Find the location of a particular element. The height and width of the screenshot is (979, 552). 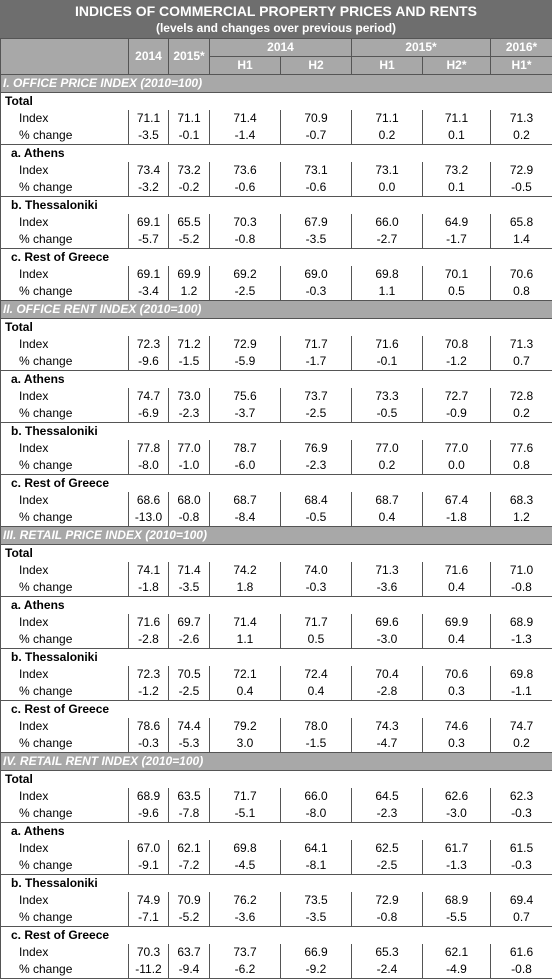

value-cell: -1.3 is located at coordinates (457, 866).